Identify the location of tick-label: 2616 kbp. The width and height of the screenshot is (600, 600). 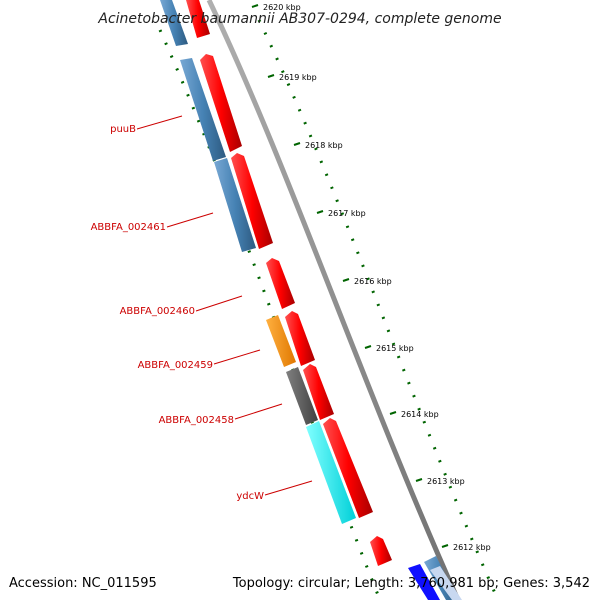
(373, 281).